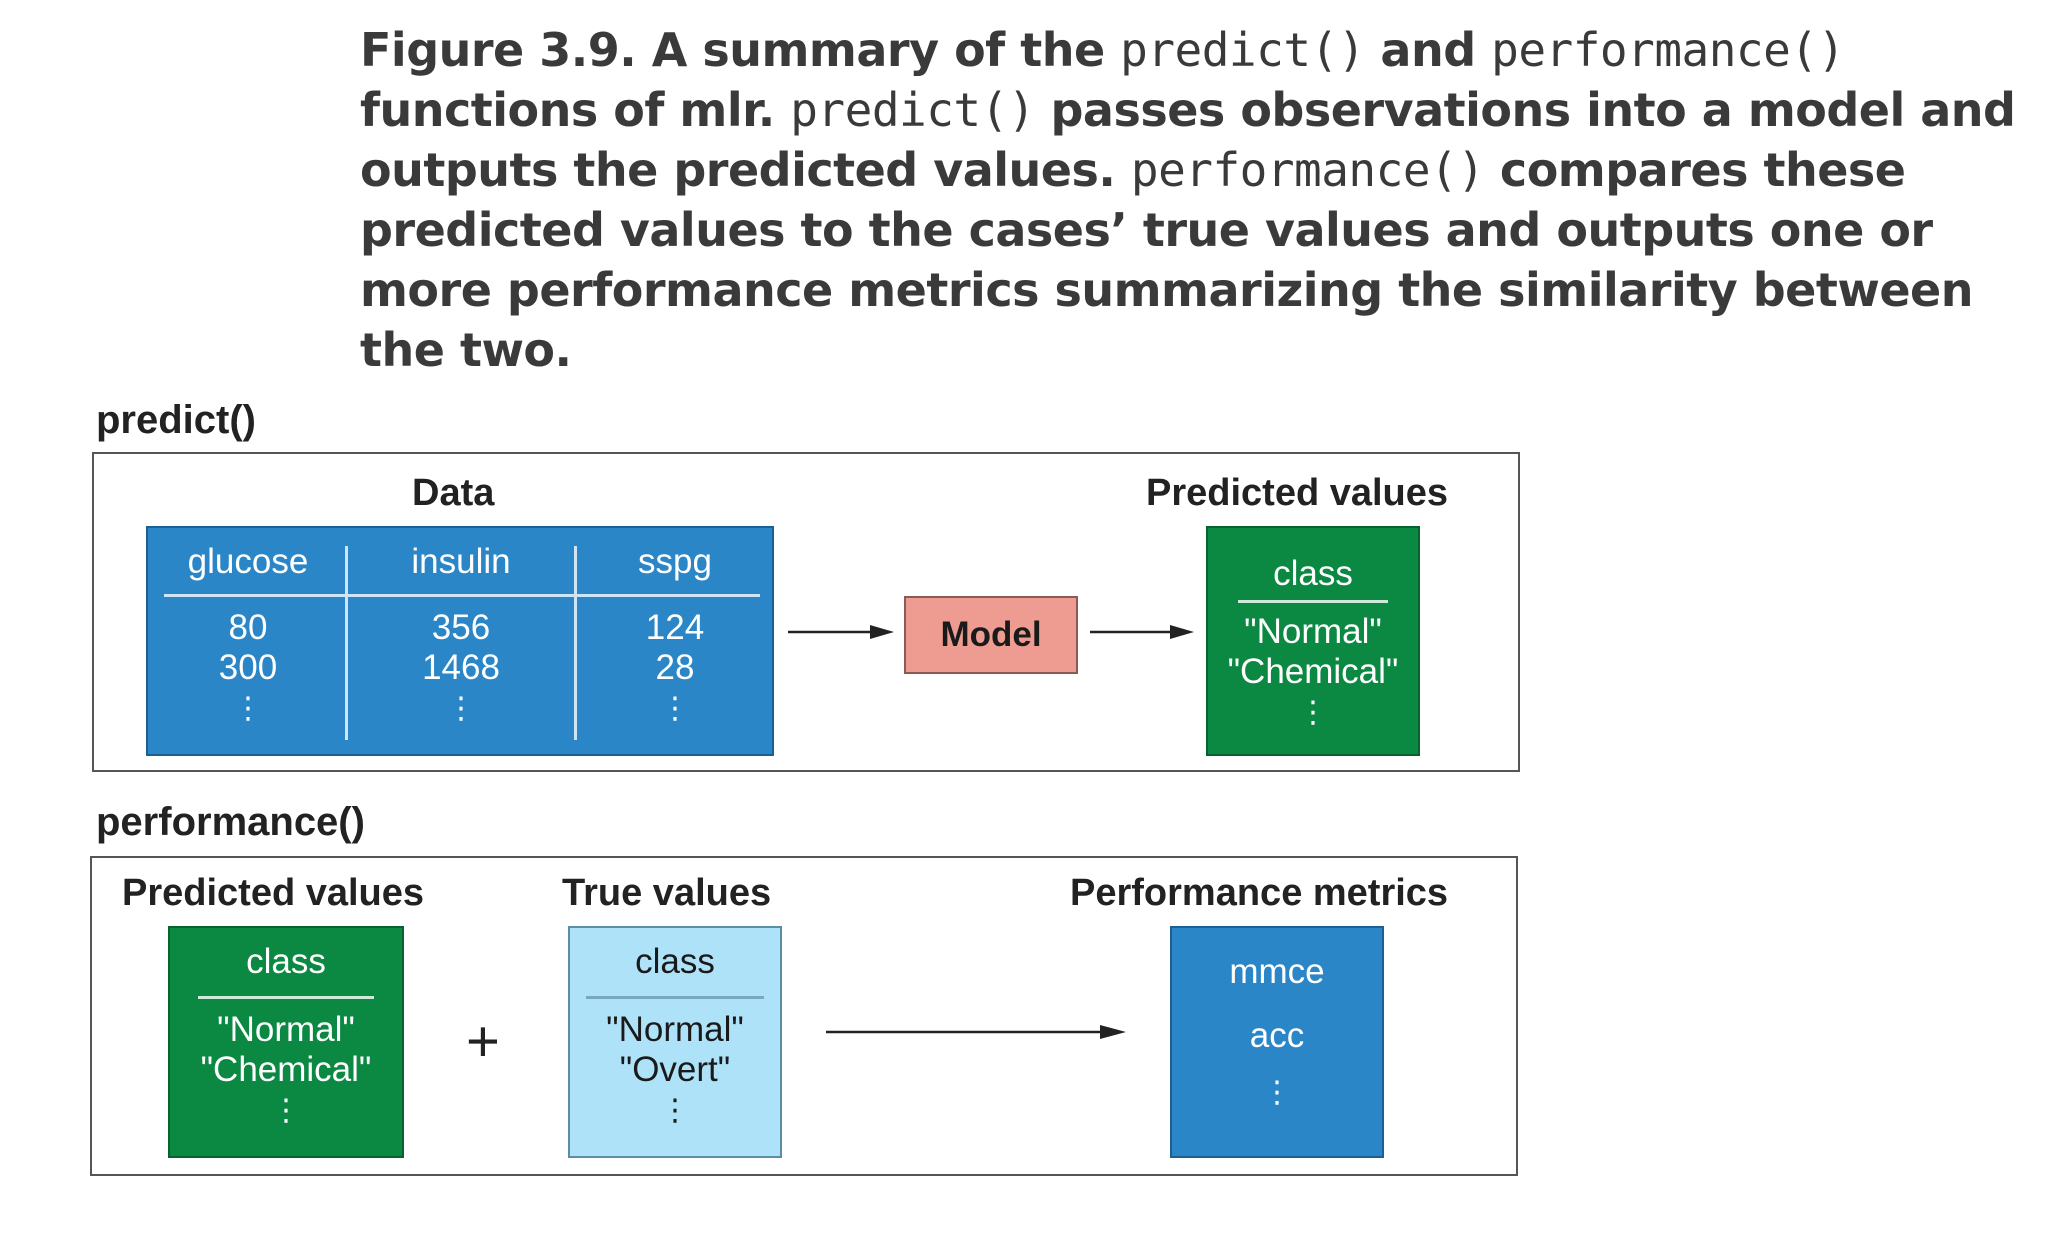 The height and width of the screenshot is (1253, 2051). Describe the element at coordinates (1259, 893) in the screenshot. I see `performance-metrics-heading: Performance metrics` at that location.